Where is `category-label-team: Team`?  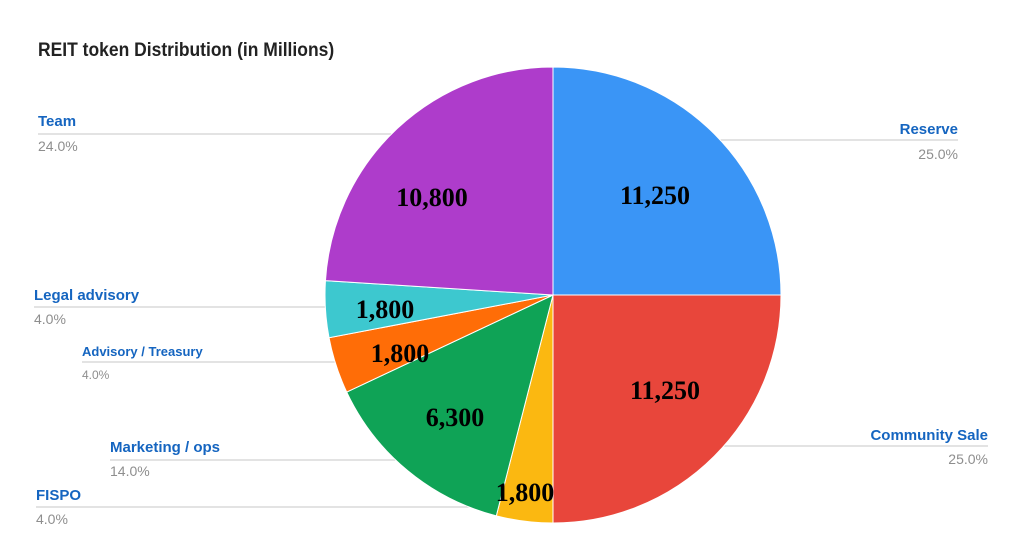
category-label-team: Team is located at coordinates (57, 121).